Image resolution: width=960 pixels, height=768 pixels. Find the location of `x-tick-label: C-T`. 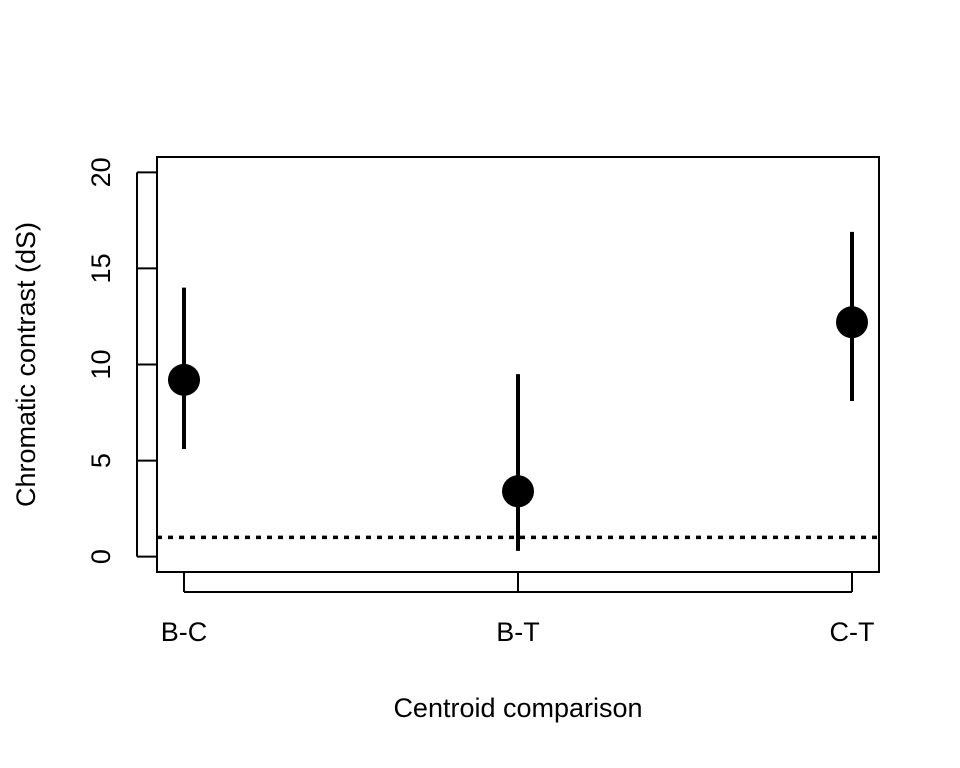

x-tick-label: C-T is located at coordinates (852, 632).